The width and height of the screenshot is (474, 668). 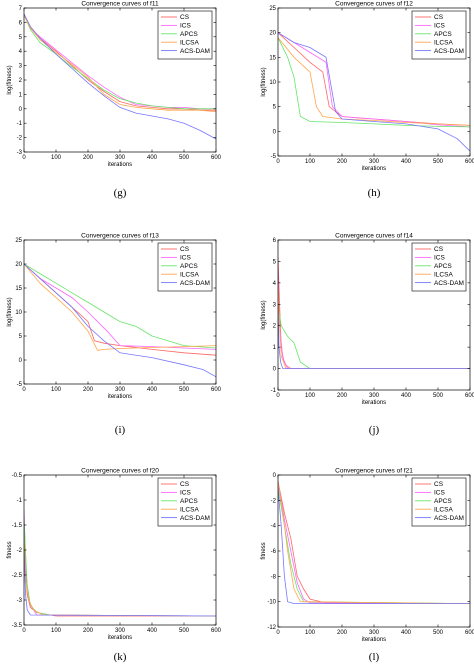 I want to click on y-tick-label: 6, so click(x=21, y=23).